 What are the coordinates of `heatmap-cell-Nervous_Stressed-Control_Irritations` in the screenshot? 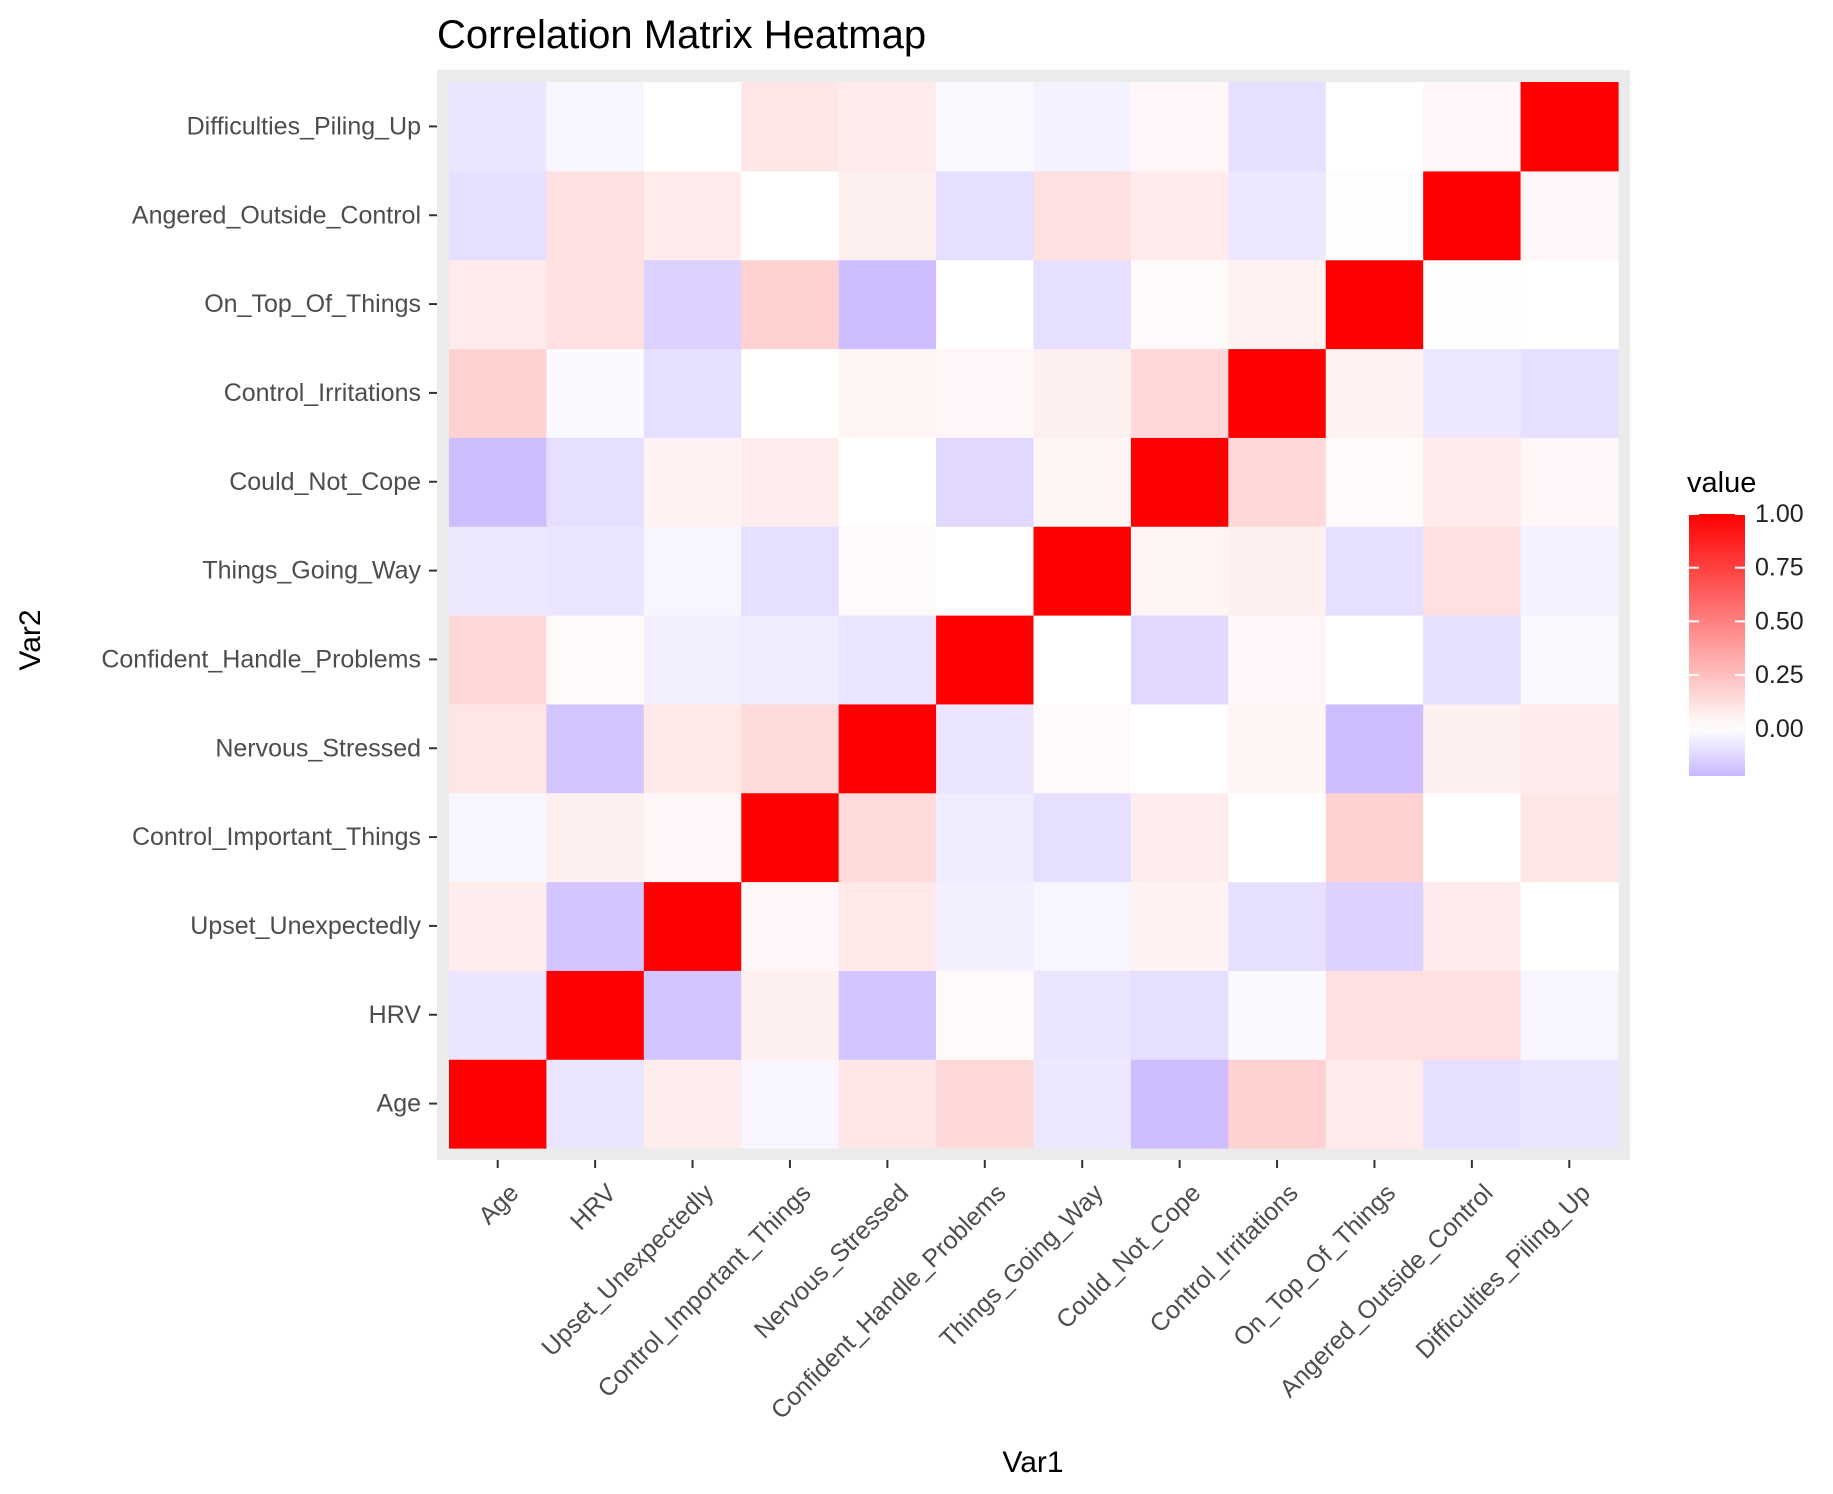 It's located at (887, 393).